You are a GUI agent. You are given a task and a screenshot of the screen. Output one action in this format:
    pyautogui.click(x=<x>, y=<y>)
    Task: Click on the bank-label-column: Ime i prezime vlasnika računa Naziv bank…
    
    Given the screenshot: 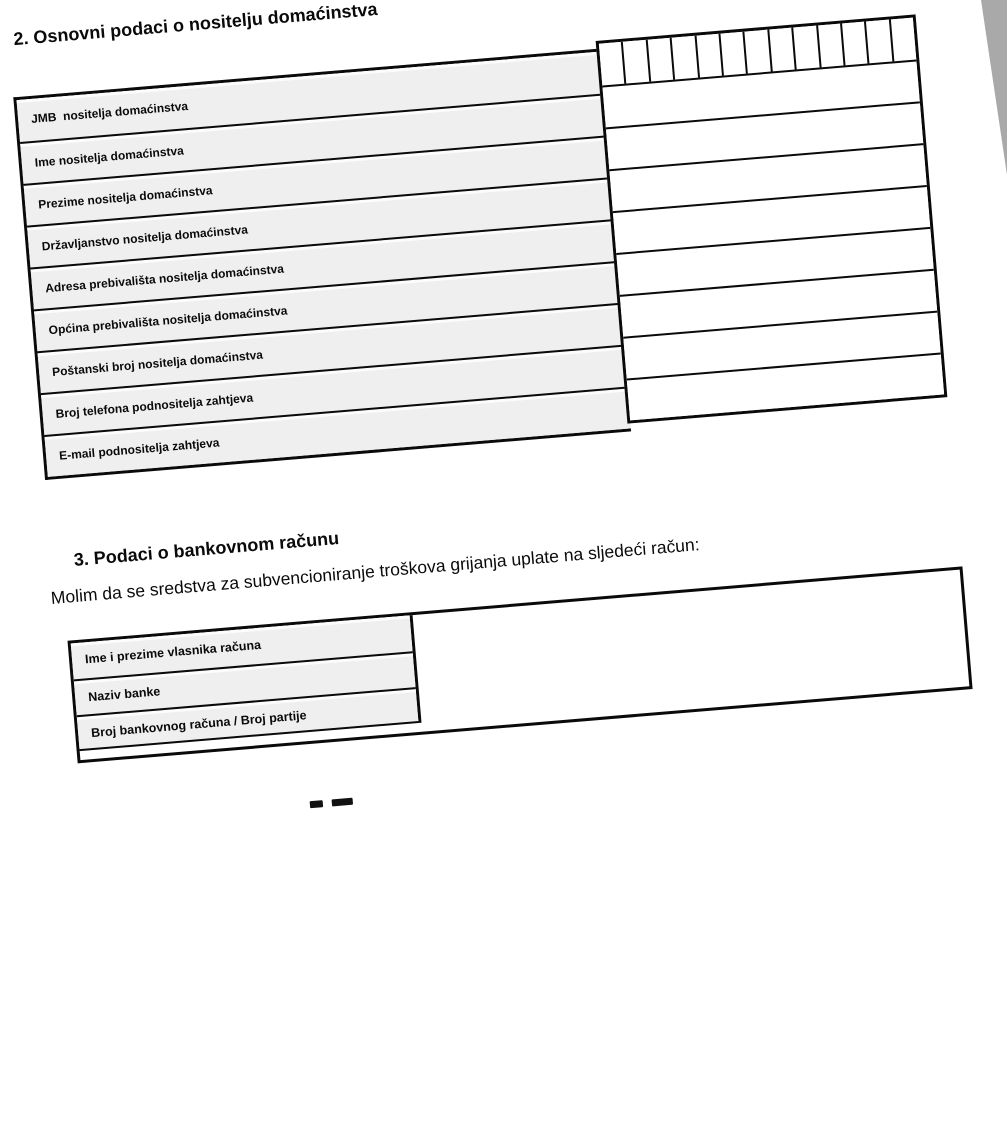 What is the action you would take?
    pyautogui.click(x=246, y=683)
    